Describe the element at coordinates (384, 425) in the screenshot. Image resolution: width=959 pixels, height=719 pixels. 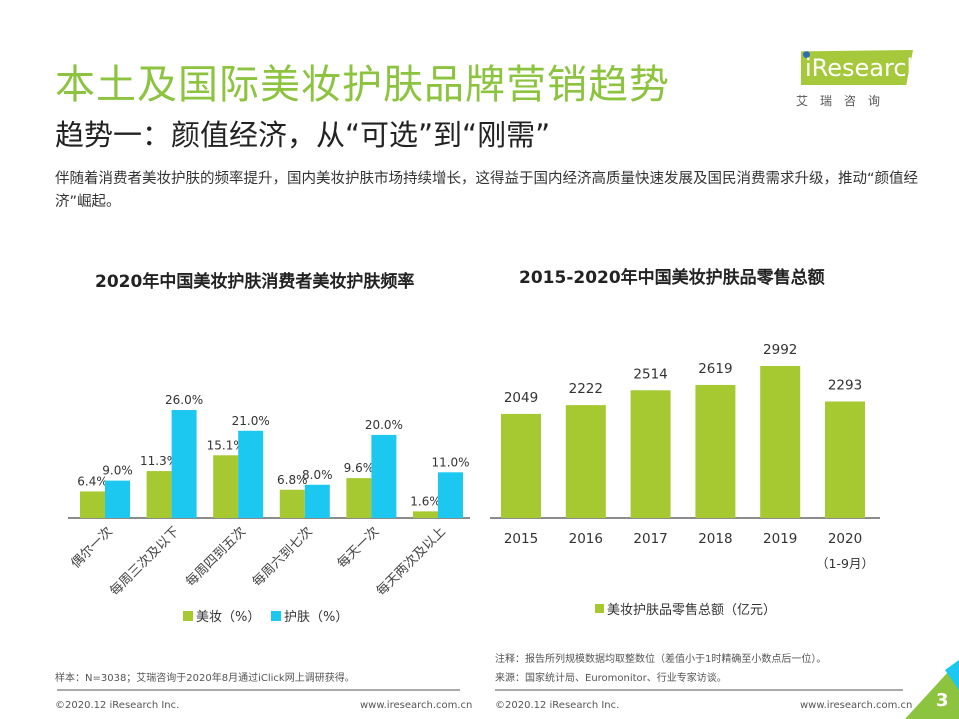
I see `data-label: 20.0%` at that location.